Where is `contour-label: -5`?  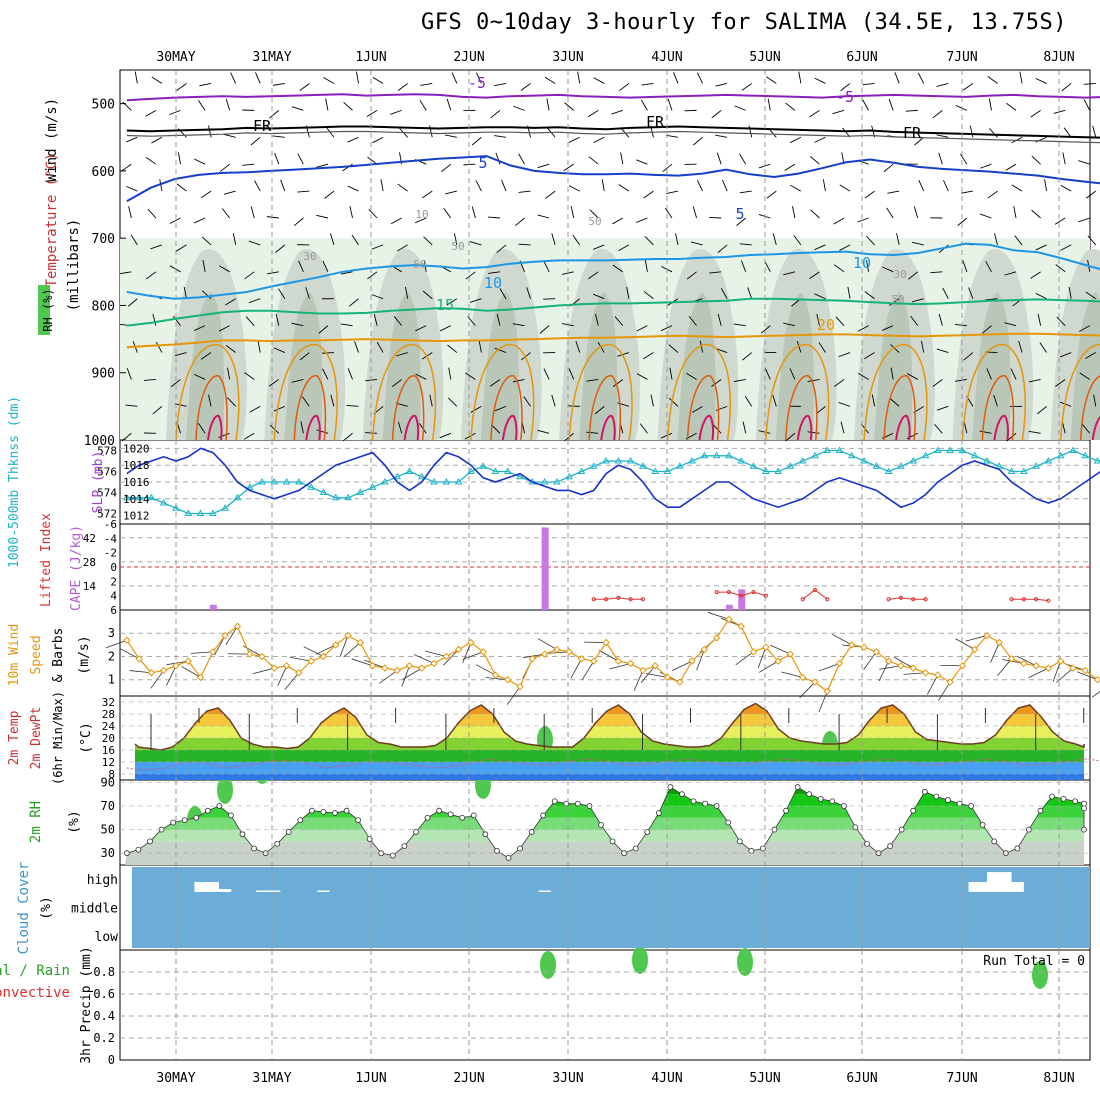 contour-label: -5 is located at coordinates (845, 97).